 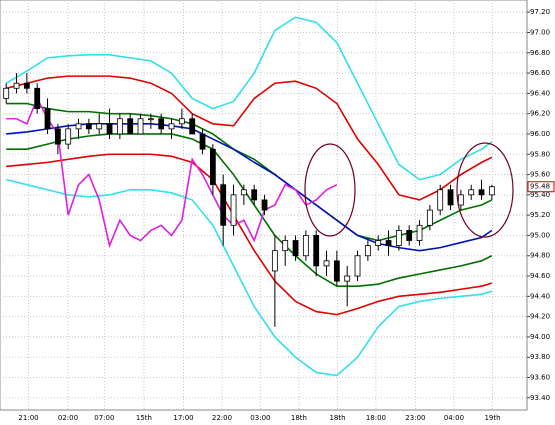 I want to click on x-tick-label: 19th, so click(x=492, y=418).